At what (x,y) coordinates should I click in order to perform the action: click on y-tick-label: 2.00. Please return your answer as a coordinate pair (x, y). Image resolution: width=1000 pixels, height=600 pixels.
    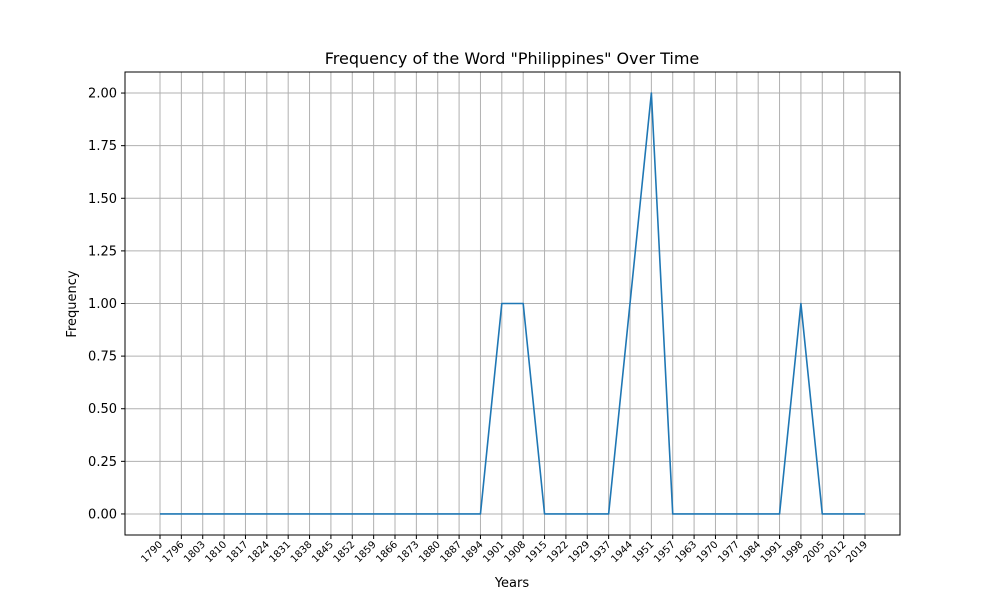
    Looking at the image, I should click on (102, 94).